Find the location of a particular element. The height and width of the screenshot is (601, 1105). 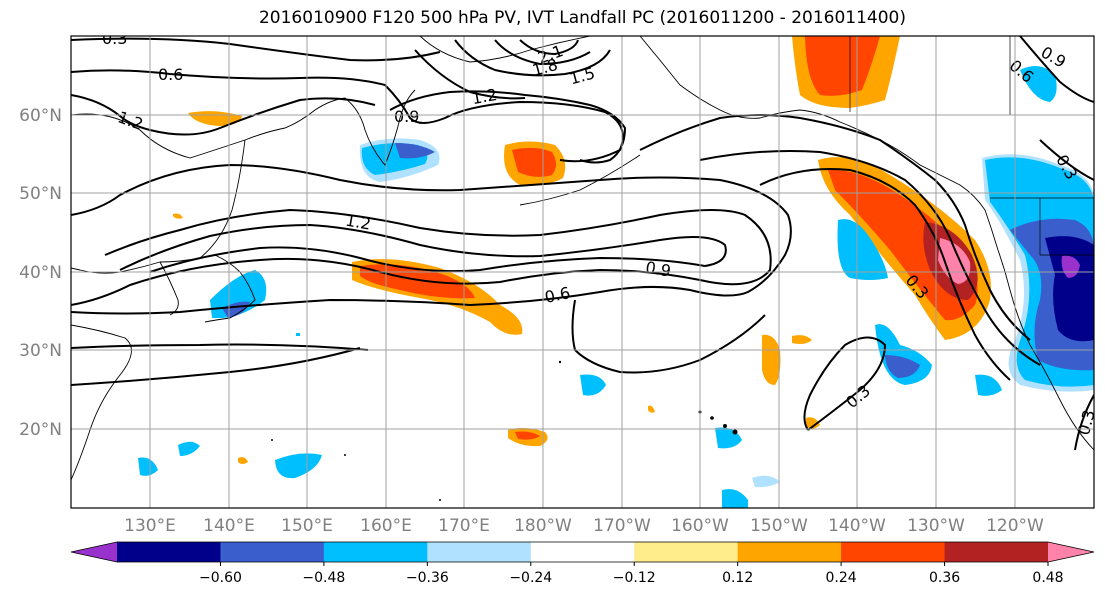

fill-tiny is located at coordinates (298, 334).